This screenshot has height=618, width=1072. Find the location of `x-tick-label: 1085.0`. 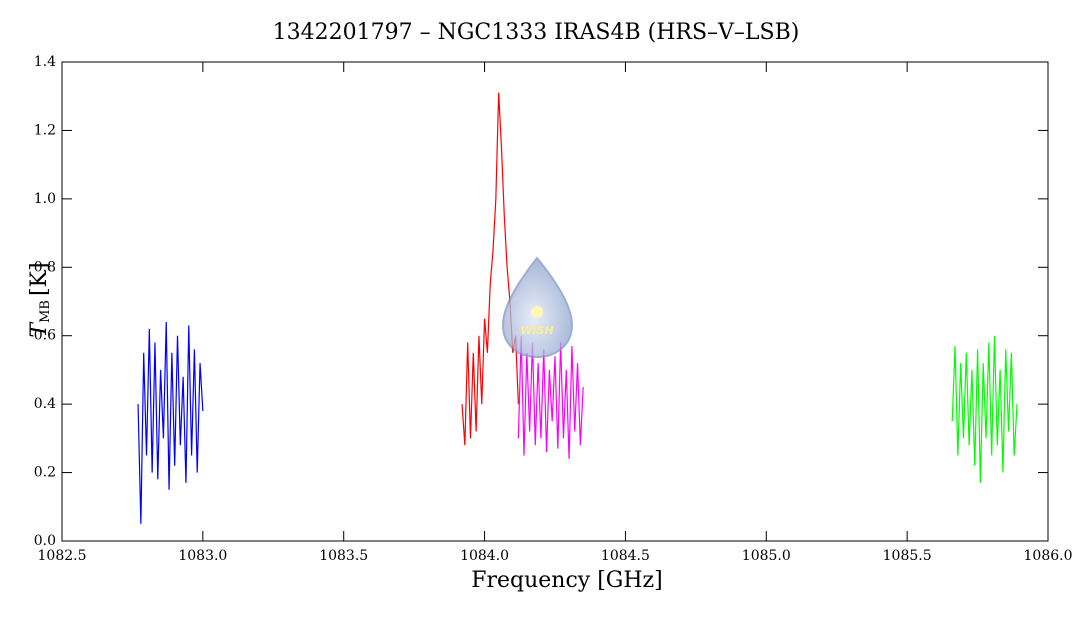

x-tick-label: 1085.0 is located at coordinates (766, 556).